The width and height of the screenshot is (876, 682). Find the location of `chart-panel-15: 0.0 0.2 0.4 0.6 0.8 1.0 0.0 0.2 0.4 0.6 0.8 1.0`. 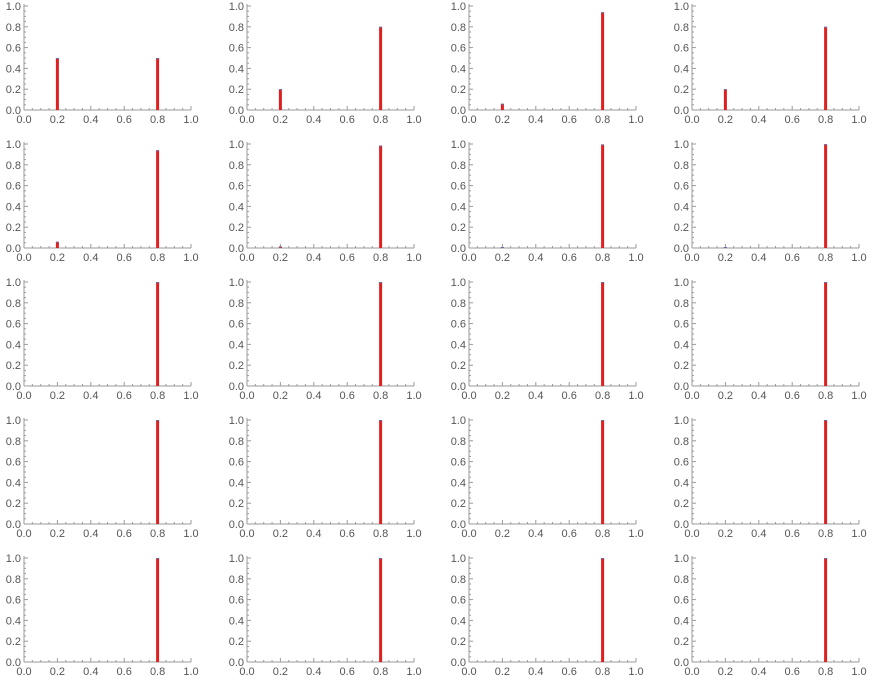

chart-panel-15: 0.0 0.2 0.4 0.6 0.8 1.0 0.0 0.2 0.4 0.6 0.8 1.0 is located at coordinates (547, 477).